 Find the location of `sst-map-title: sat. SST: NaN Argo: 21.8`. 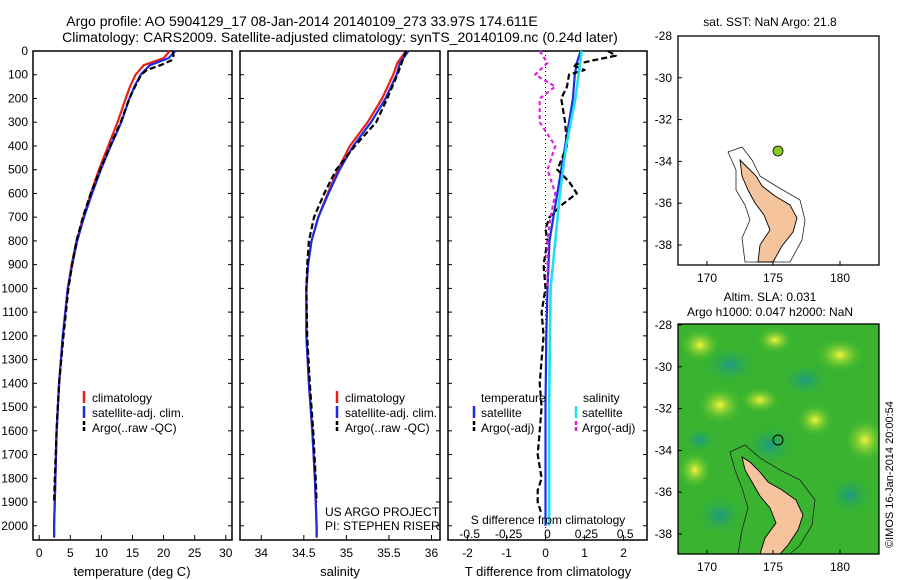

sst-map-title: sat. SST: NaN Argo: 21.8 is located at coordinates (770, 22).